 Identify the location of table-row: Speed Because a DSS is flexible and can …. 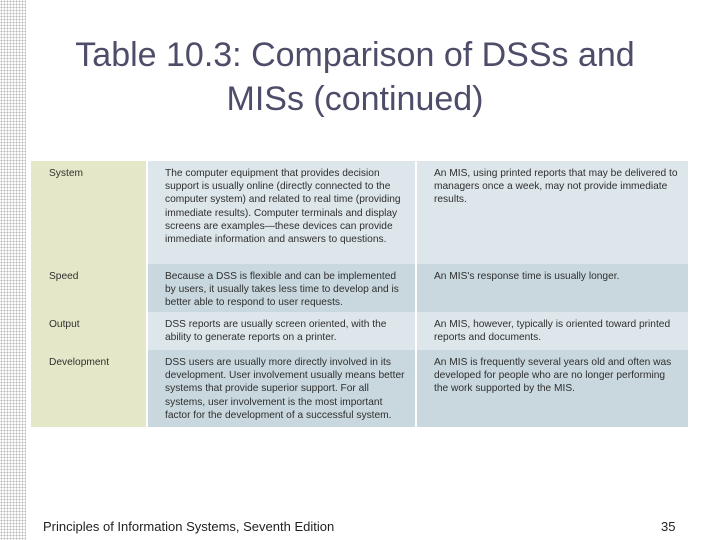
(359, 289).